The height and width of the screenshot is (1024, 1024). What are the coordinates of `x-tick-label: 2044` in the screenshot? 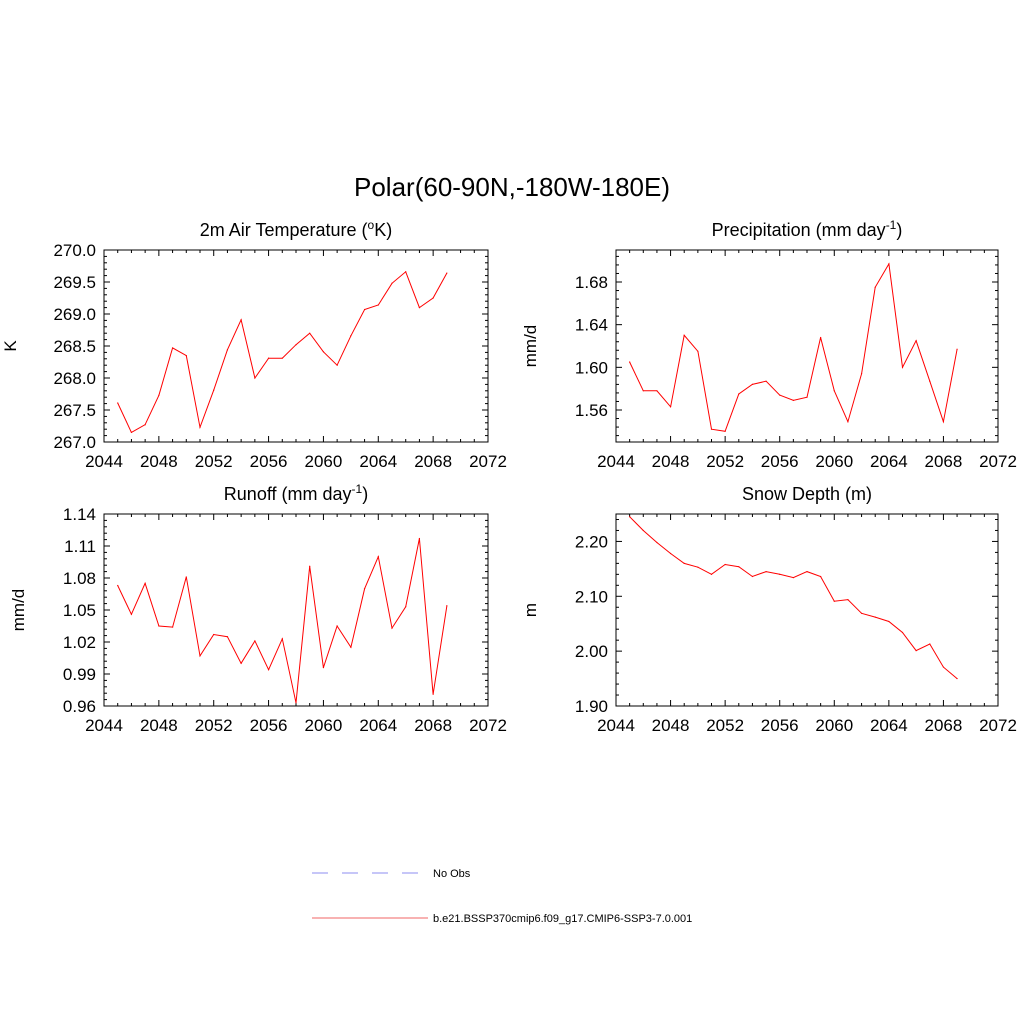 It's located at (616, 461).